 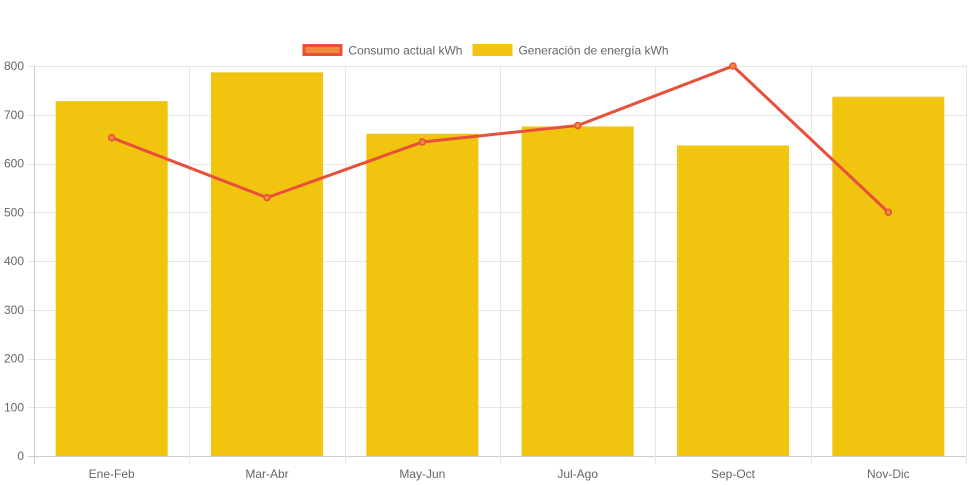 I want to click on y-tick-label: 200, so click(x=14, y=359).